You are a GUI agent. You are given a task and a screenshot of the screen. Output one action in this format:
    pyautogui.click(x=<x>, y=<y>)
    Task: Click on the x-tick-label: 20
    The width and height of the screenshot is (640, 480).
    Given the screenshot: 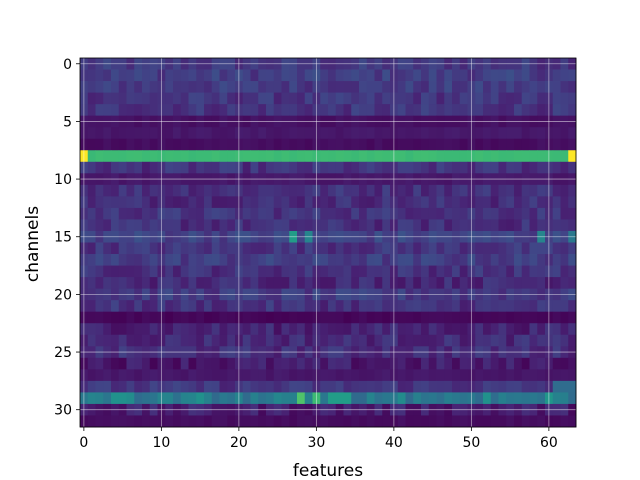 What is the action you would take?
    pyautogui.click(x=239, y=443)
    